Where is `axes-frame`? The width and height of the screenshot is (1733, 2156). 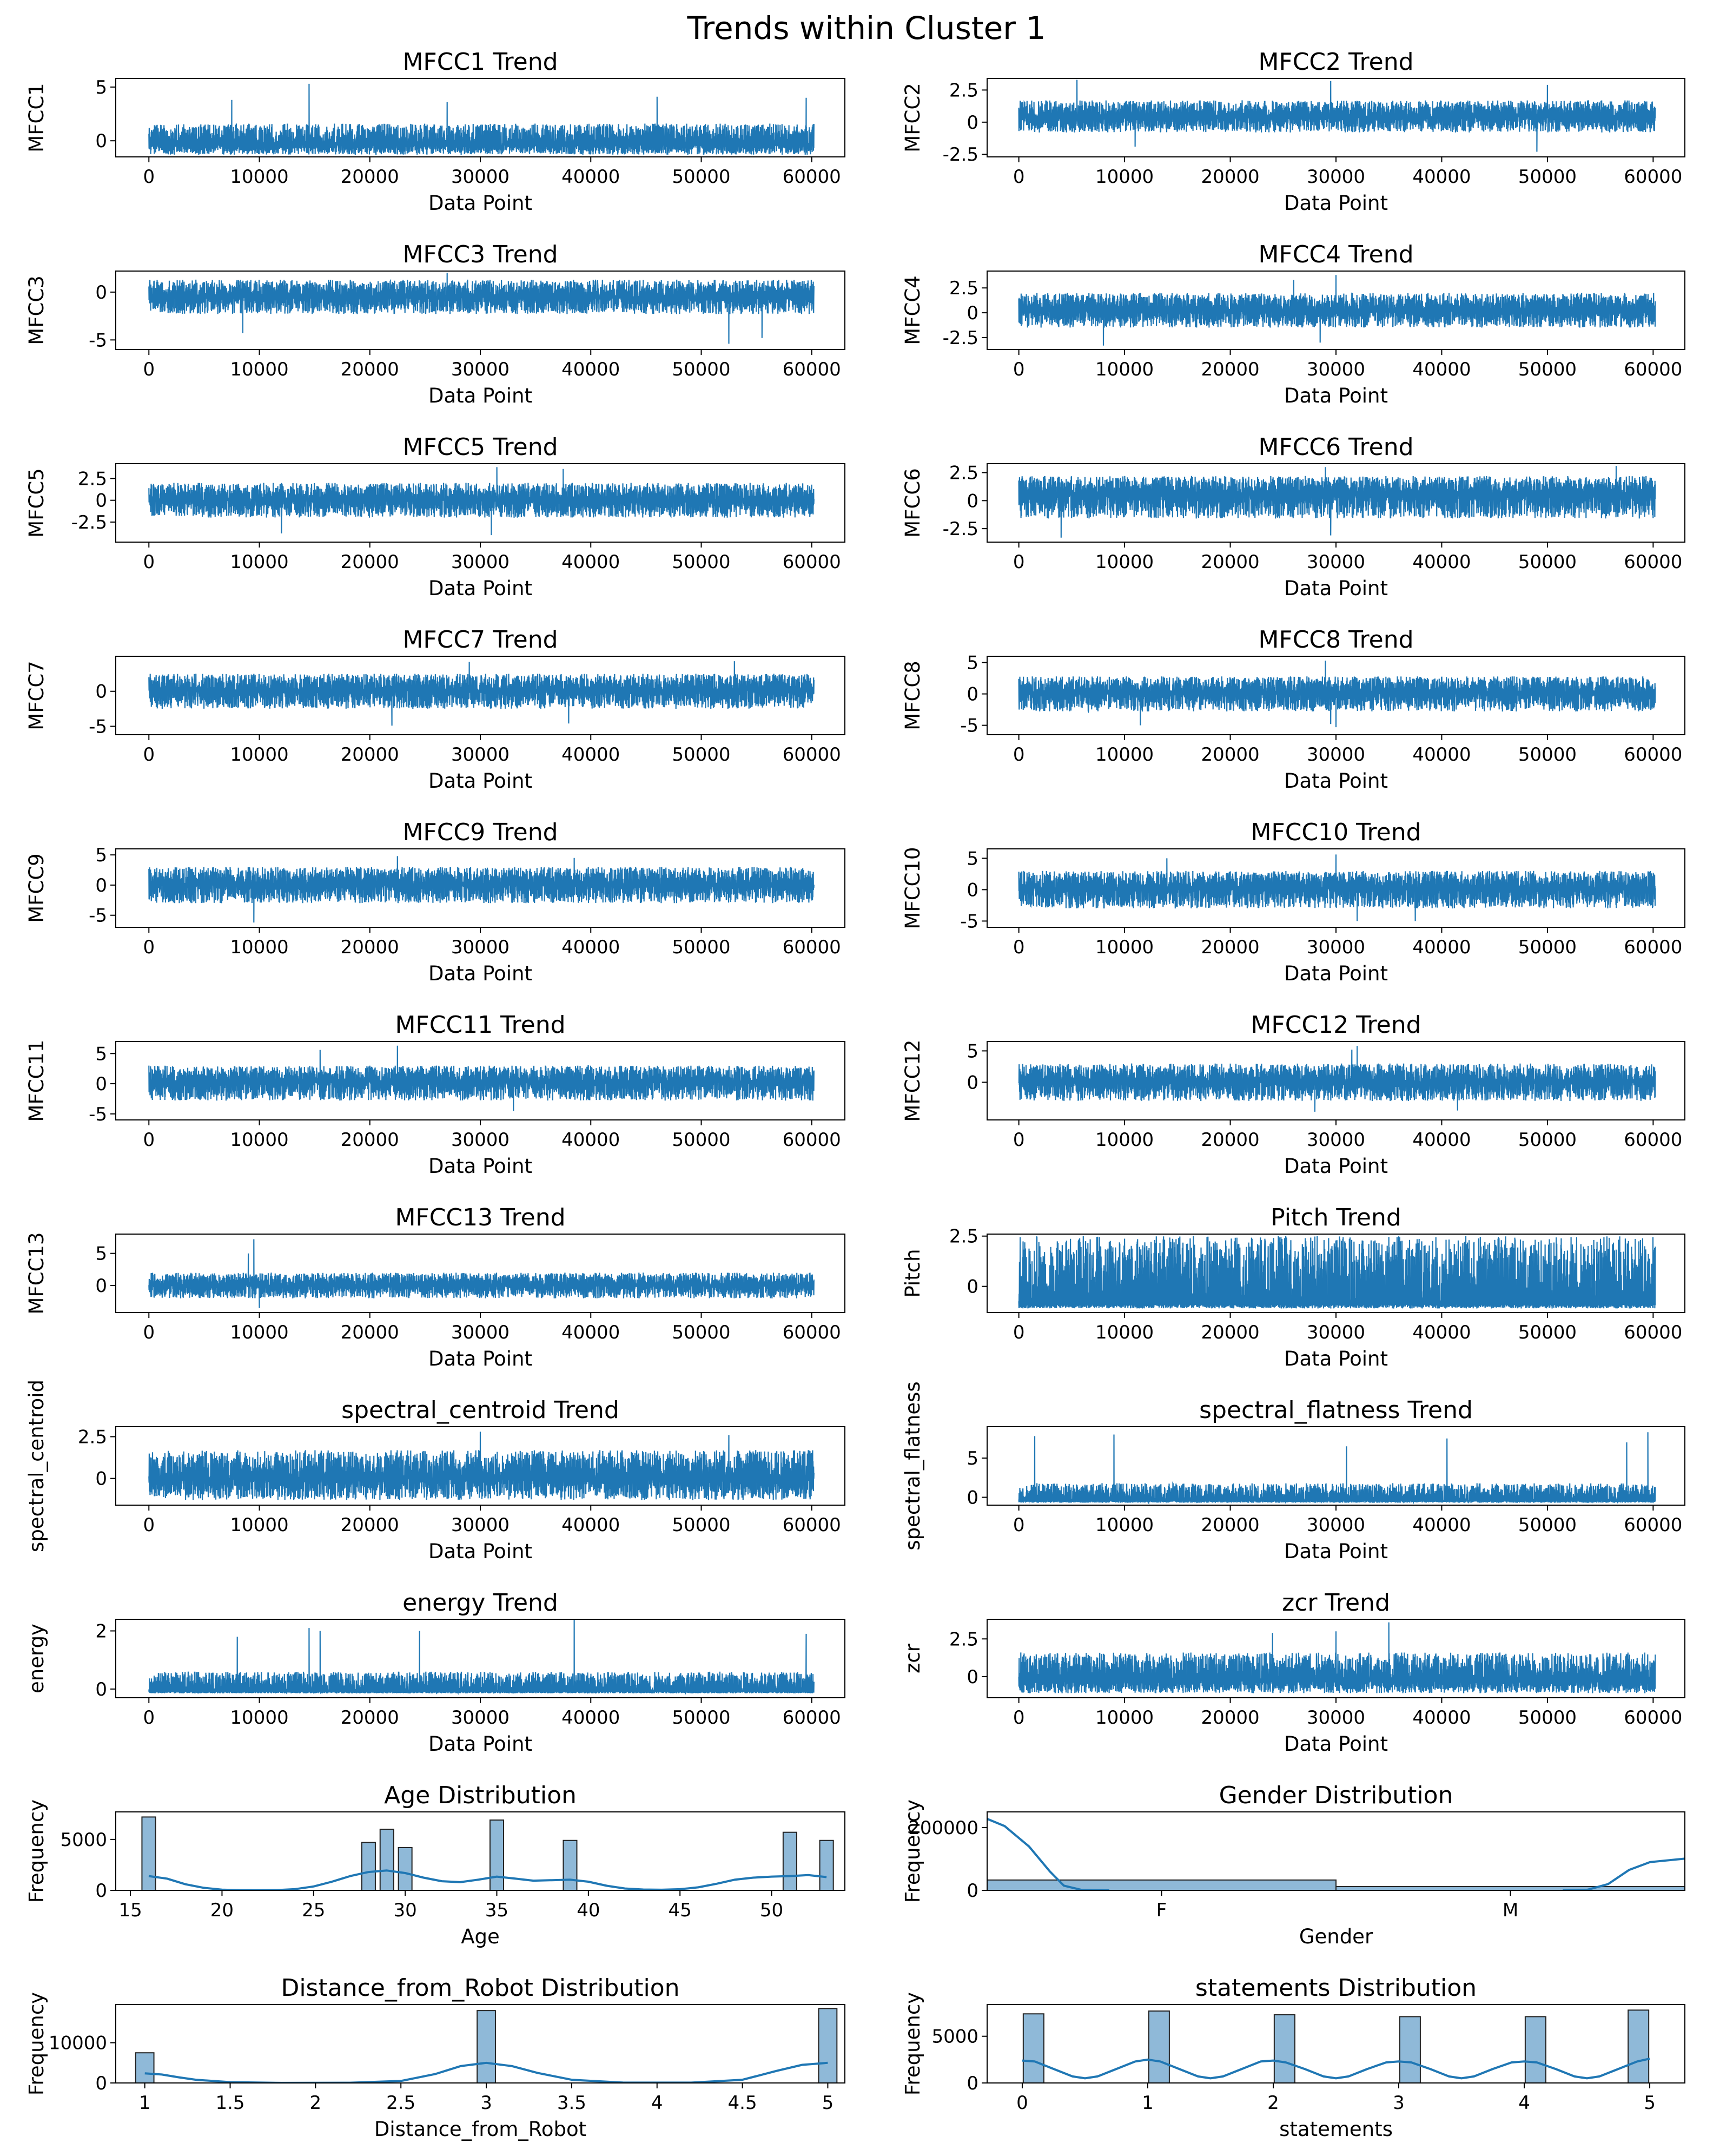
axes-frame is located at coordinates (1336, 1851).